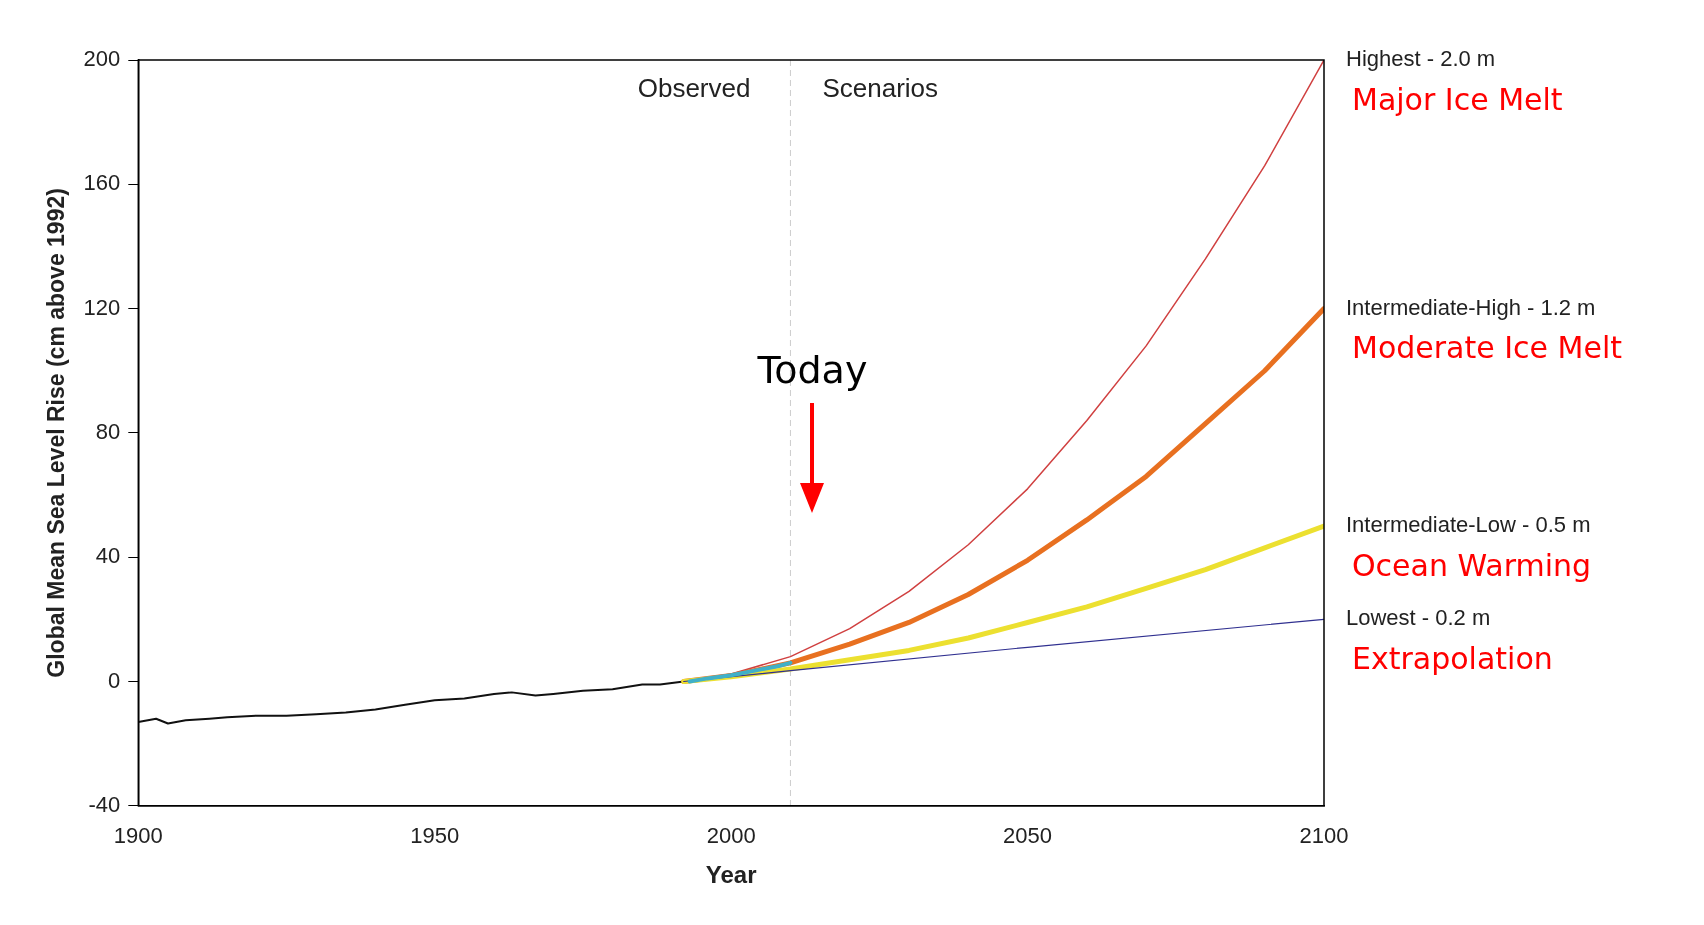 This screenshot has width=1704, height=925. Describe the element at coordinates (108, 431) in the screenshot. I see `y-tick-label: 80` at that location.